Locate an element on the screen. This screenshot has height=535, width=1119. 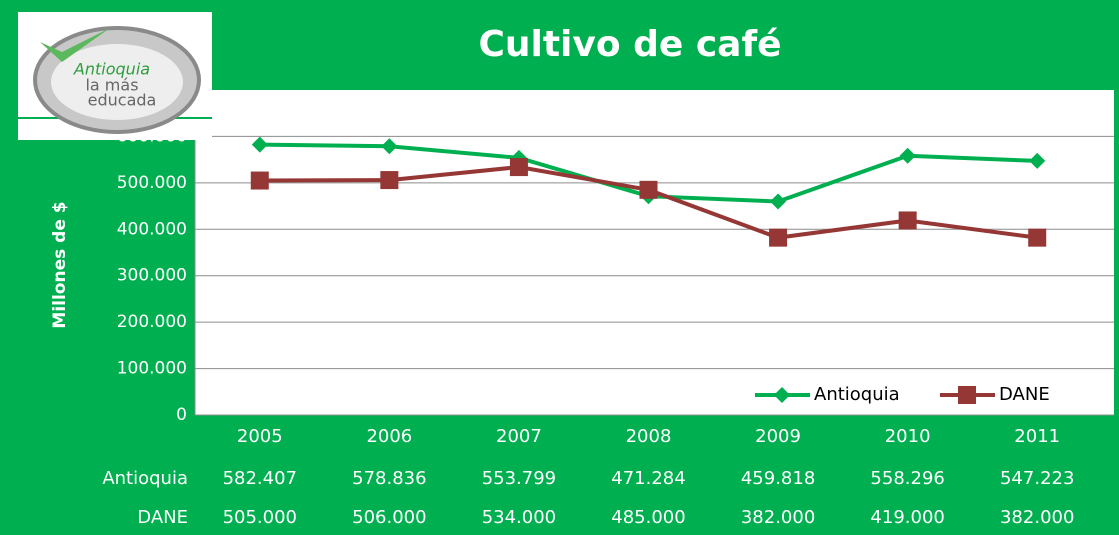
x-tick-label: 2010 is located at coordinates (908, 436).